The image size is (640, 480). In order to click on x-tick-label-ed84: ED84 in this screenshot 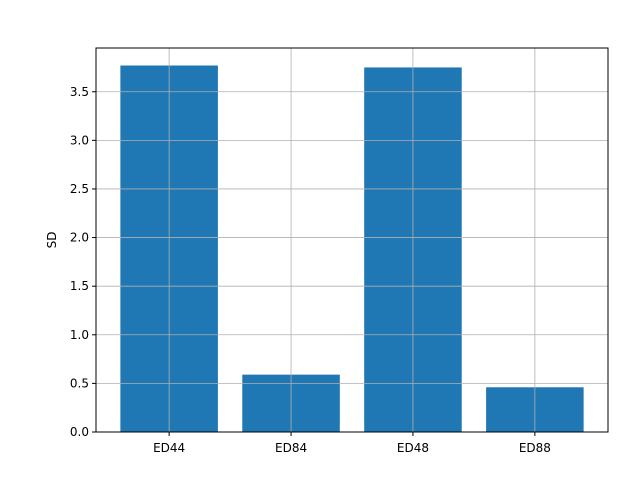, I will do `click(291, 448)`.